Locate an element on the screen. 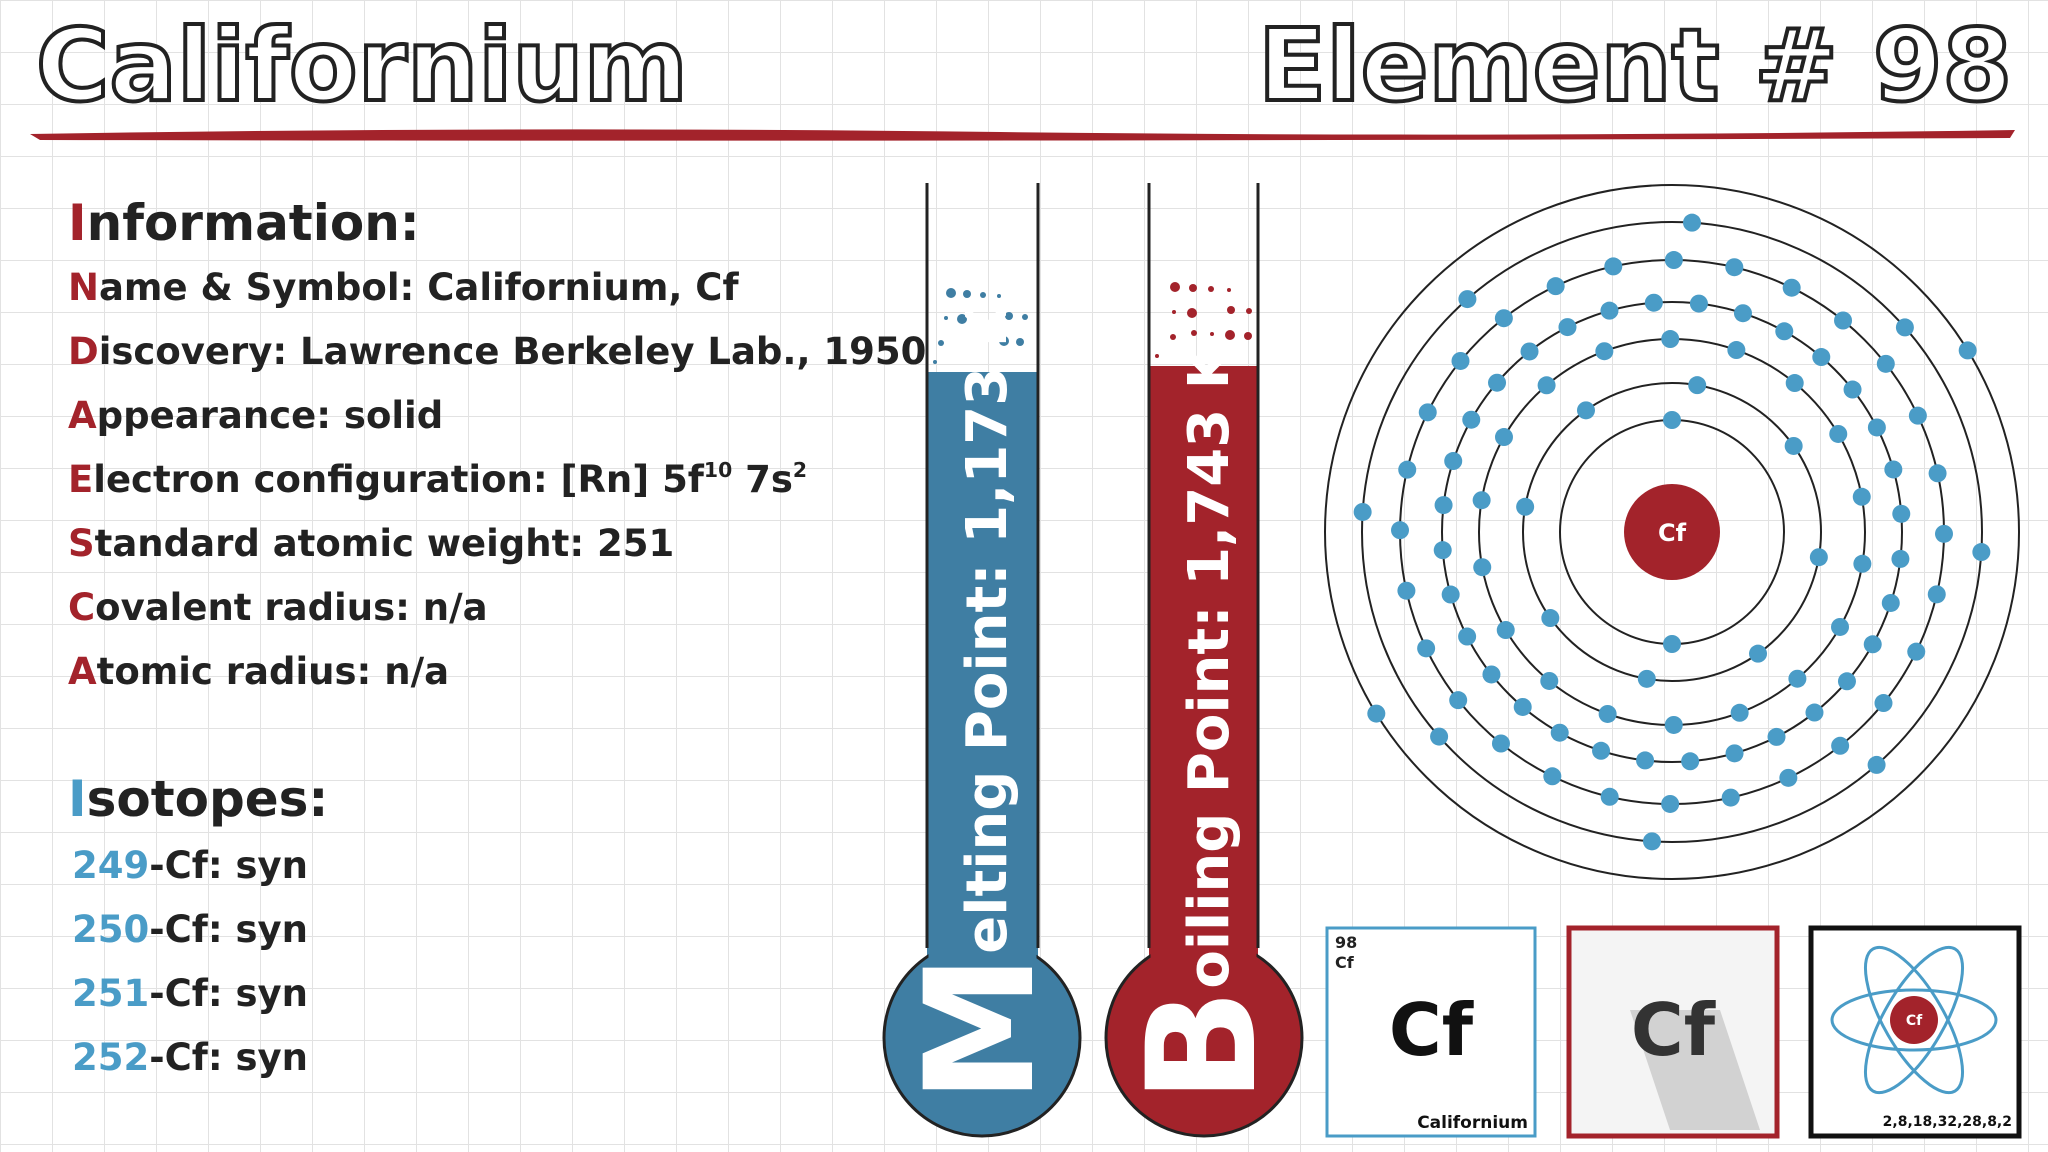 The width and height of the screenshot is (2048, 1152). initial: N is located at coordinates (83, 287).